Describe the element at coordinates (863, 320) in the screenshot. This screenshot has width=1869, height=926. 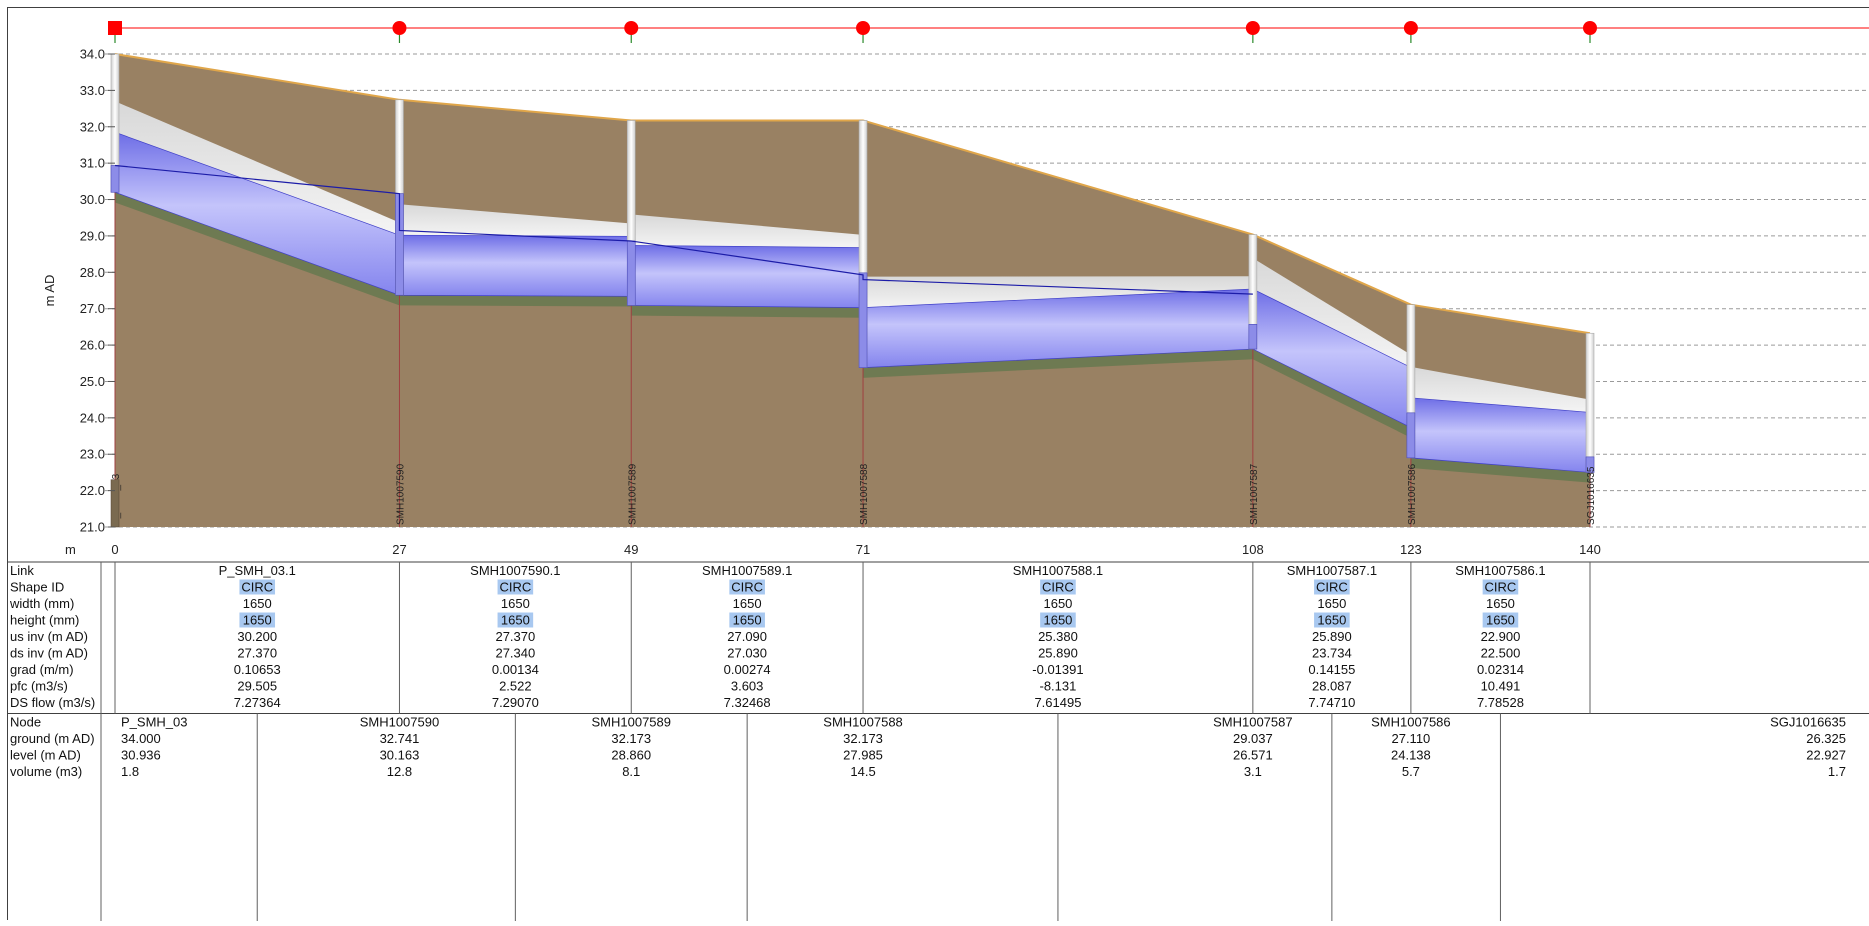
I see `manhole-water-SMH1007588` at that location.